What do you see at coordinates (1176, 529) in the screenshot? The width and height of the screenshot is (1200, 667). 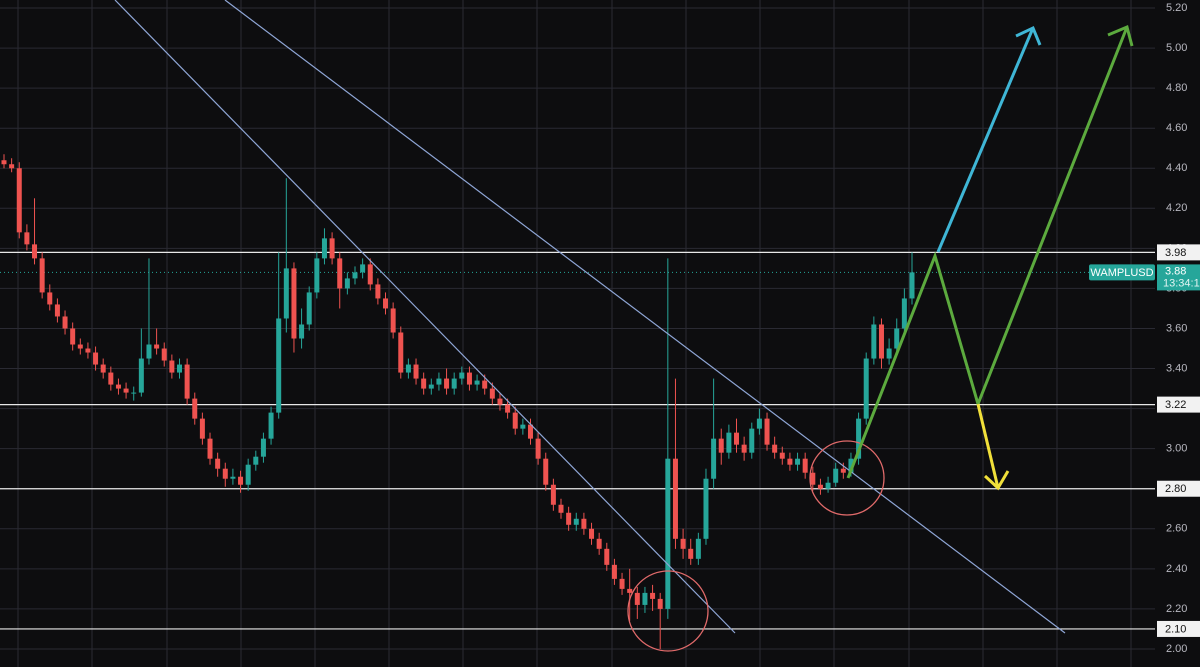 I see `y-tick-label: 2.60` at bounding box center [1176, 529].